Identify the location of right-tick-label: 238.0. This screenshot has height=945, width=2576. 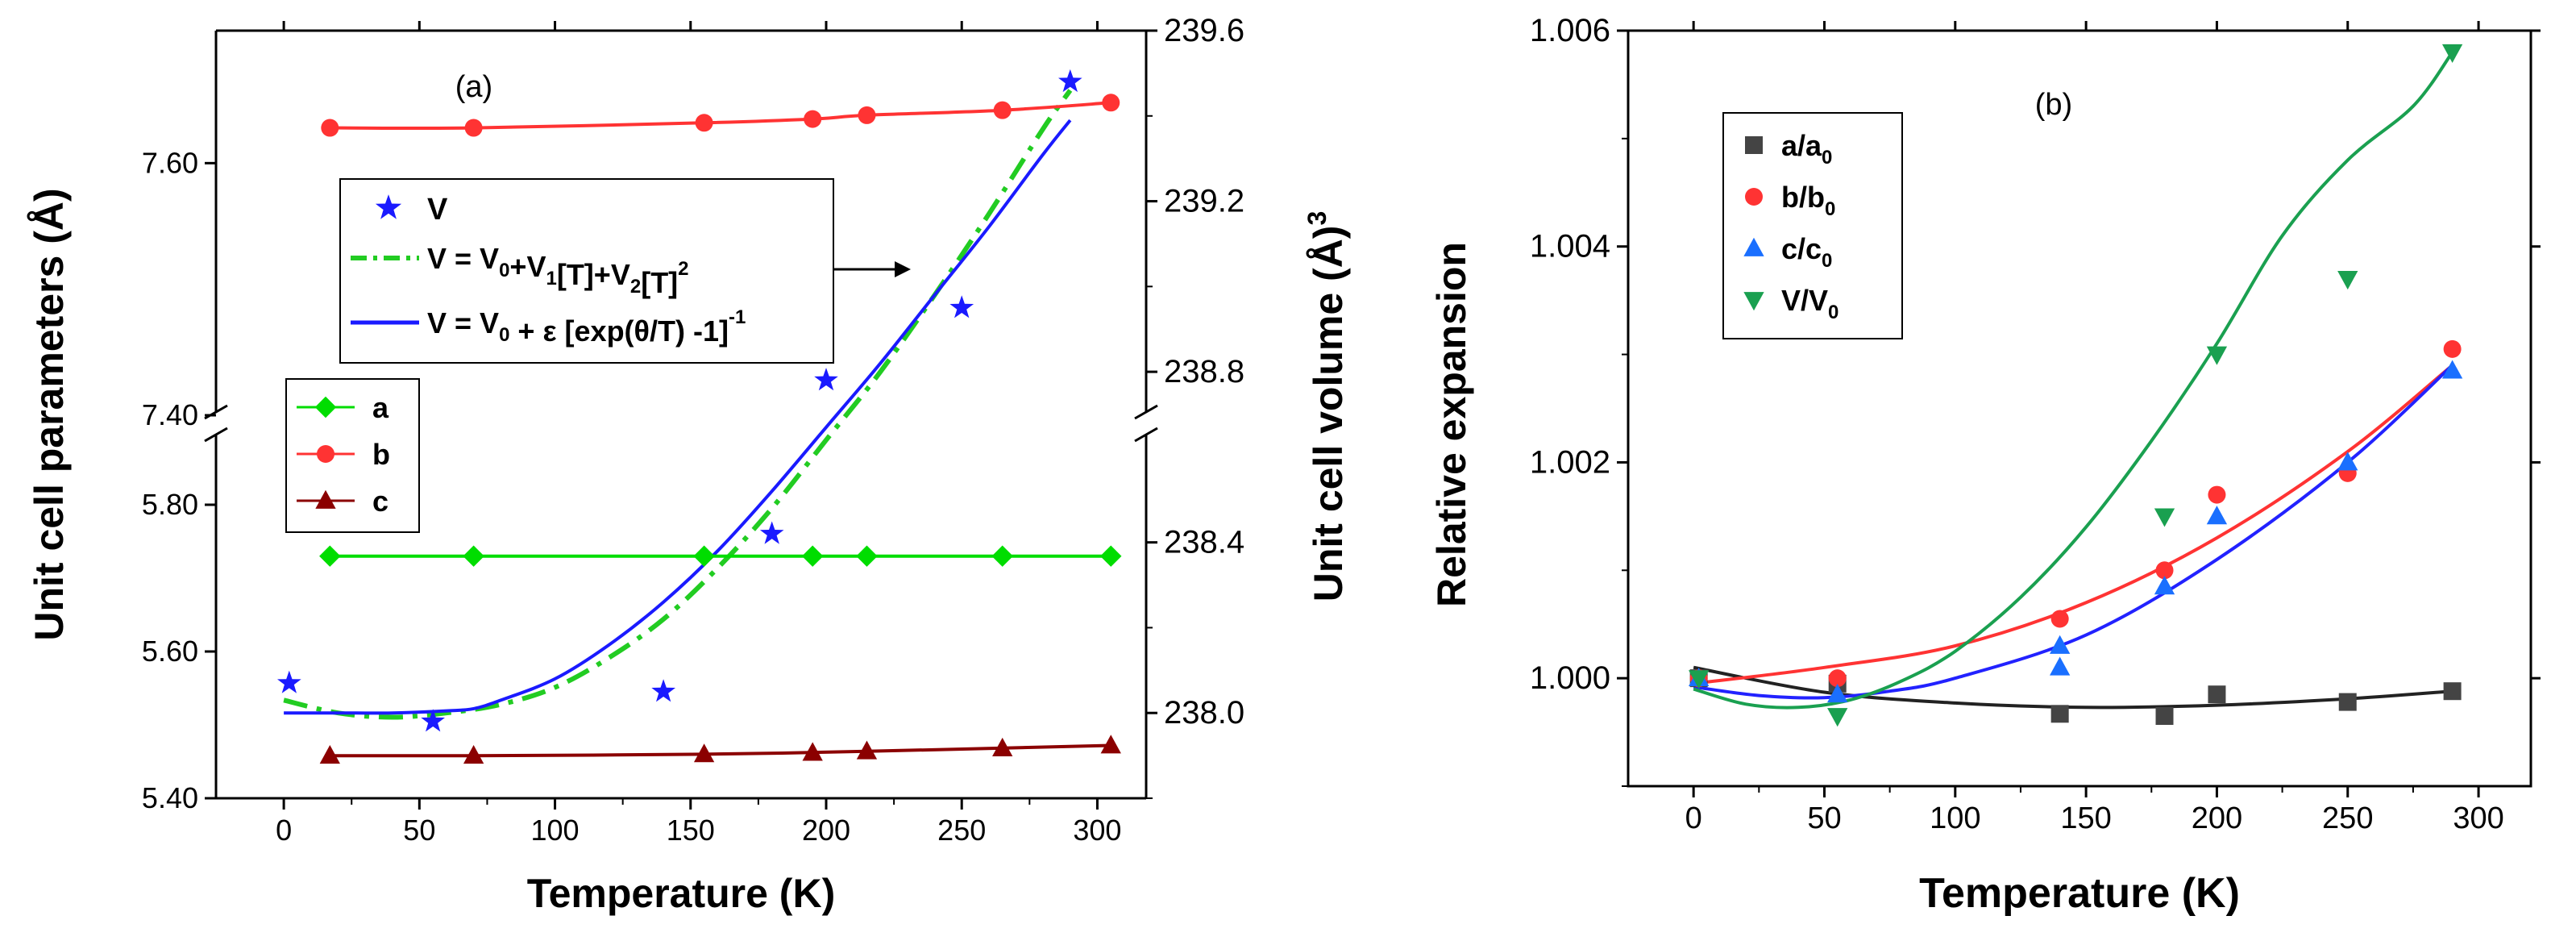
(1204, 713).